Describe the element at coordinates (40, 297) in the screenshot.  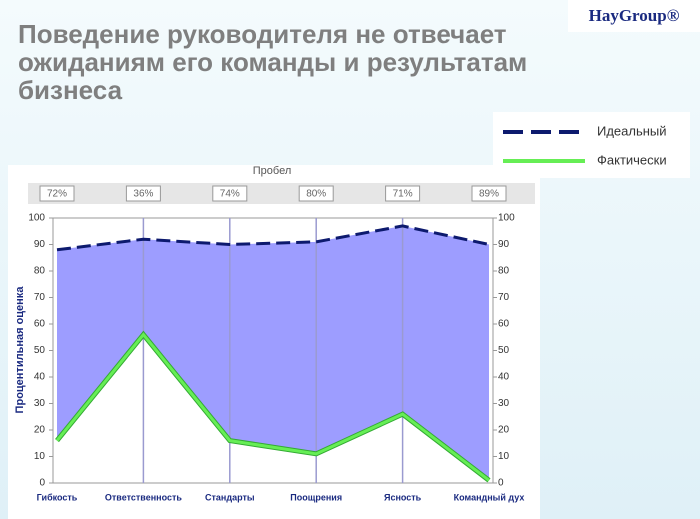
I see `y-tick-label: 70` at that location.